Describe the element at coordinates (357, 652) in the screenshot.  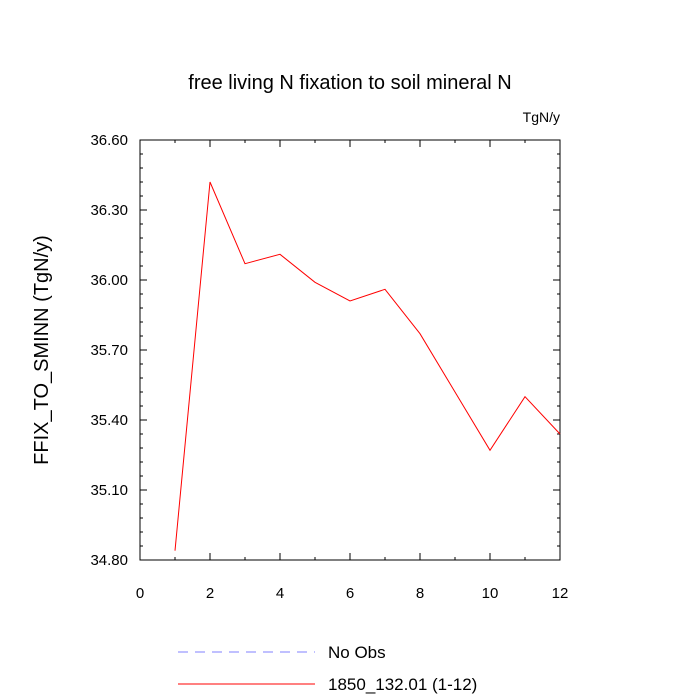
I see `legend-label: No Obs` at that location.